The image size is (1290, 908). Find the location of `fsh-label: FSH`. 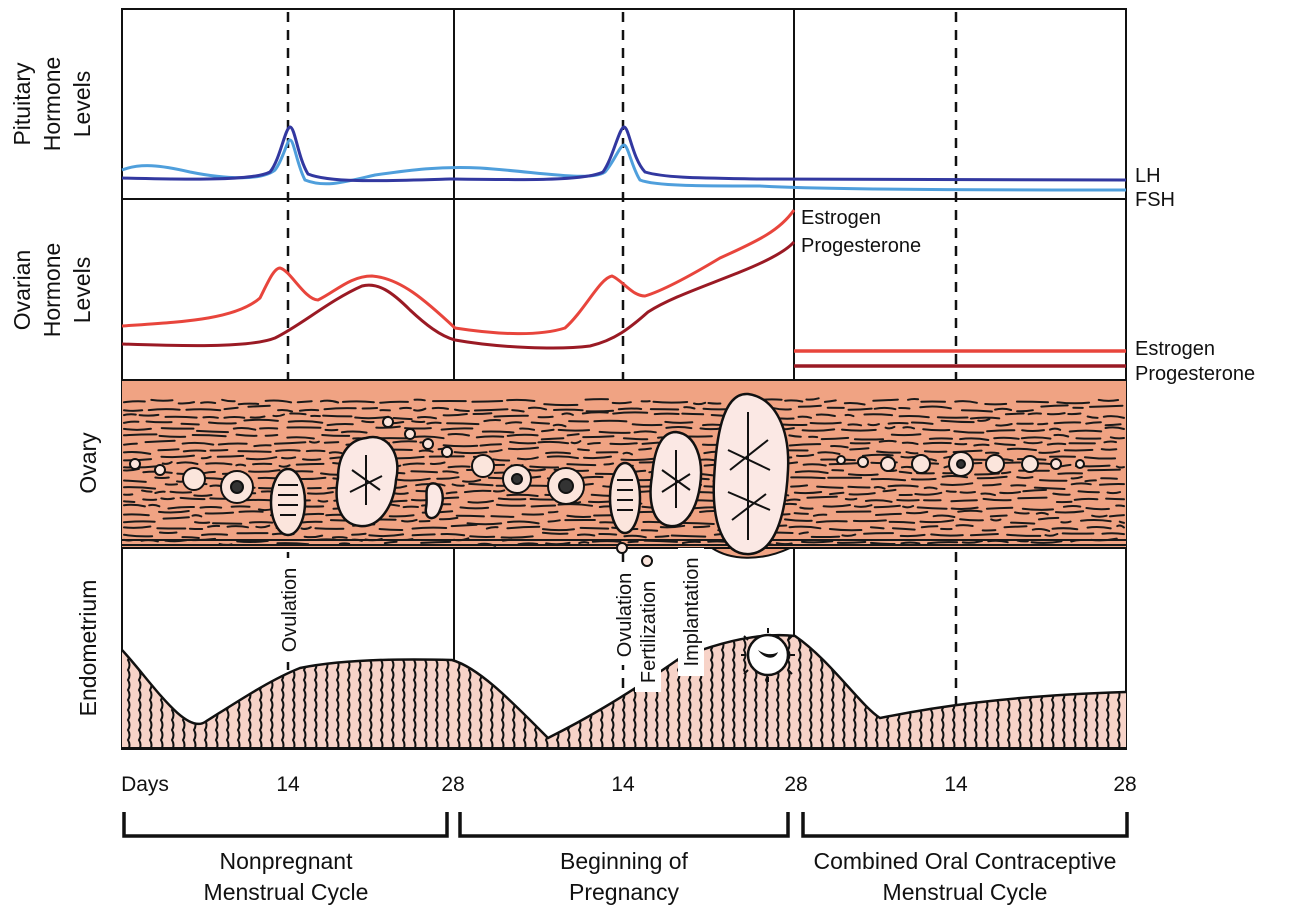

fsh-label: FSH is located at coordinates (1155, 200).